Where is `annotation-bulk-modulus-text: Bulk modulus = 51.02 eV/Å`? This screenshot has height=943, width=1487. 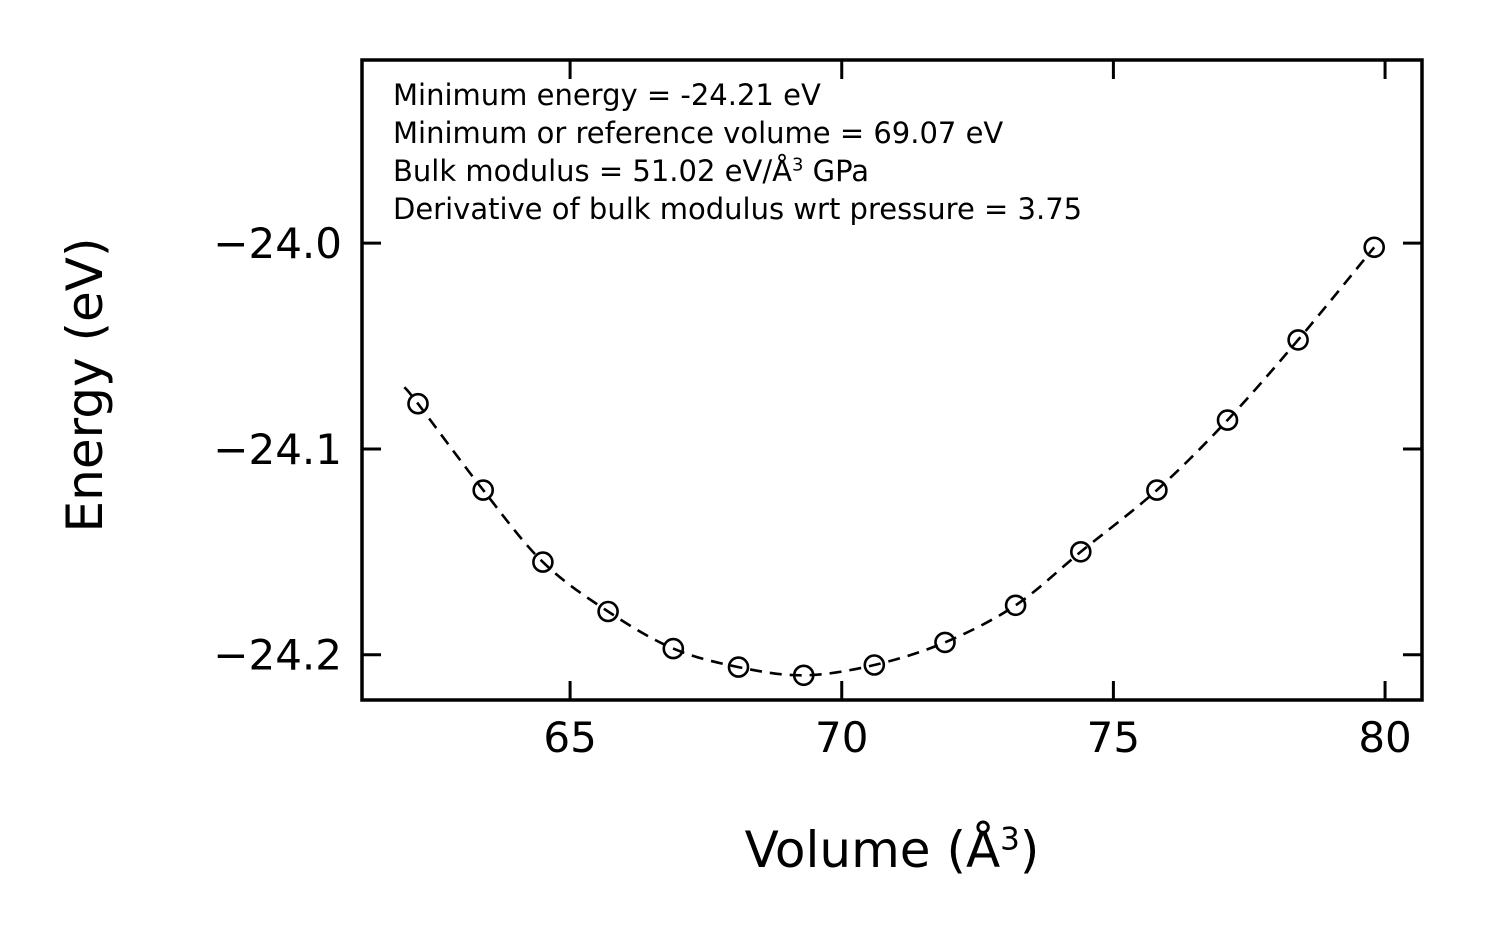
annotation-bulk-modulus-text: Bulk modulus = 51.02 eV/Å is located at coordinates (592, 171).